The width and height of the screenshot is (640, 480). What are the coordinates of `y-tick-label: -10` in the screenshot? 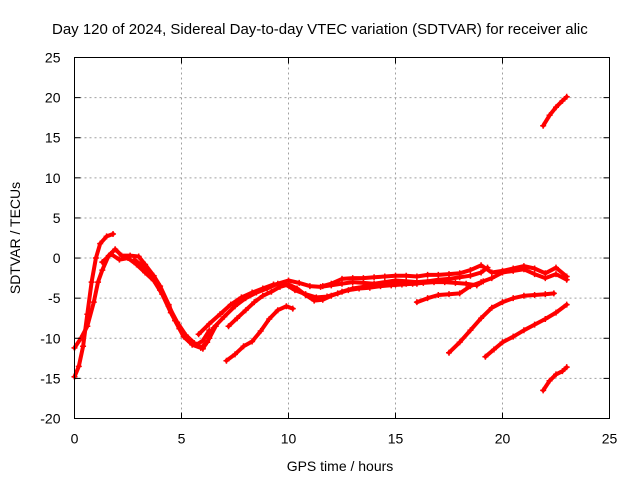 It's located at (50, 338).